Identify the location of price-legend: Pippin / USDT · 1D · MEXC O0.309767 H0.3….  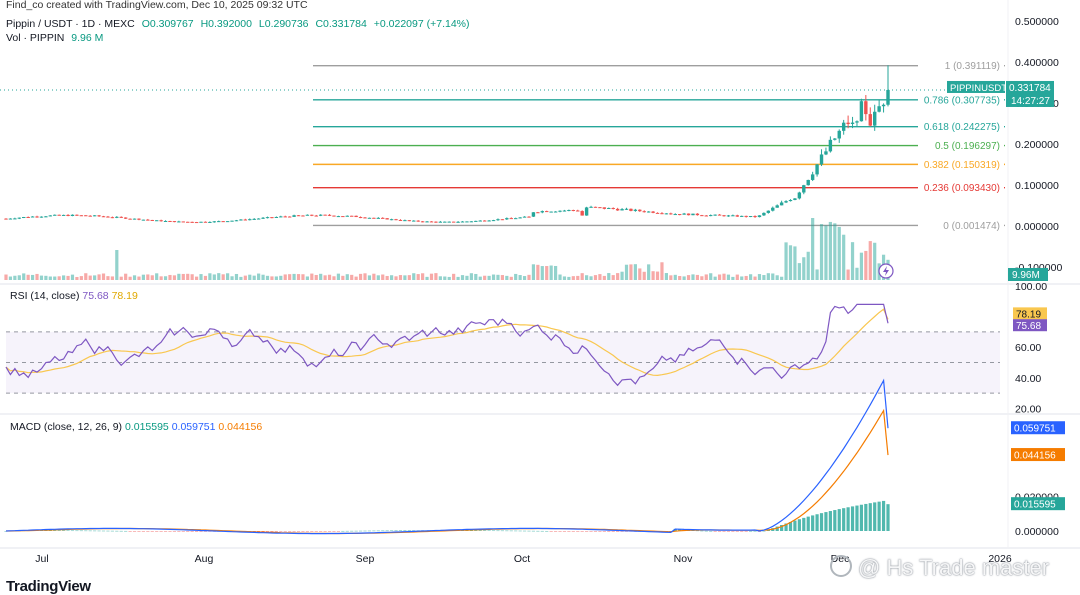
(240, 24).